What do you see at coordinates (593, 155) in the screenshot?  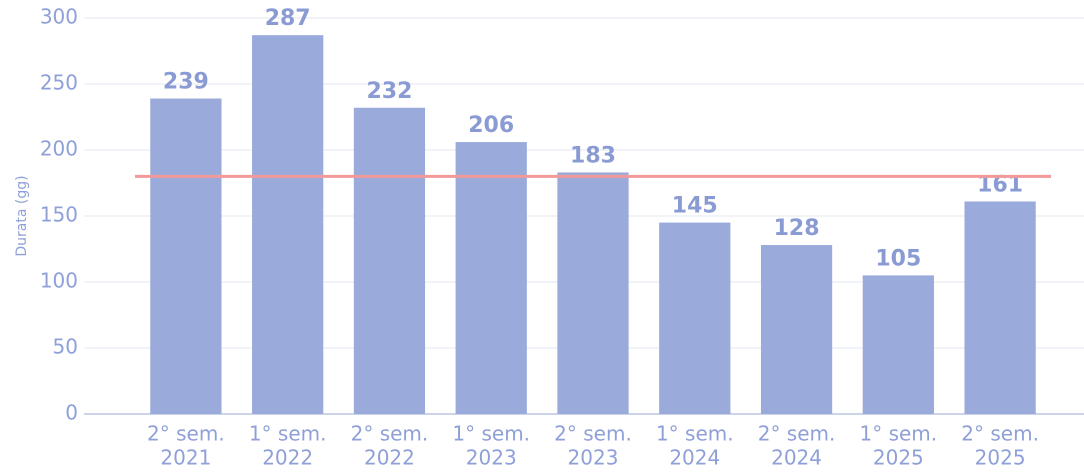 I see `value-label: 183` at bounding box center [593, 155].